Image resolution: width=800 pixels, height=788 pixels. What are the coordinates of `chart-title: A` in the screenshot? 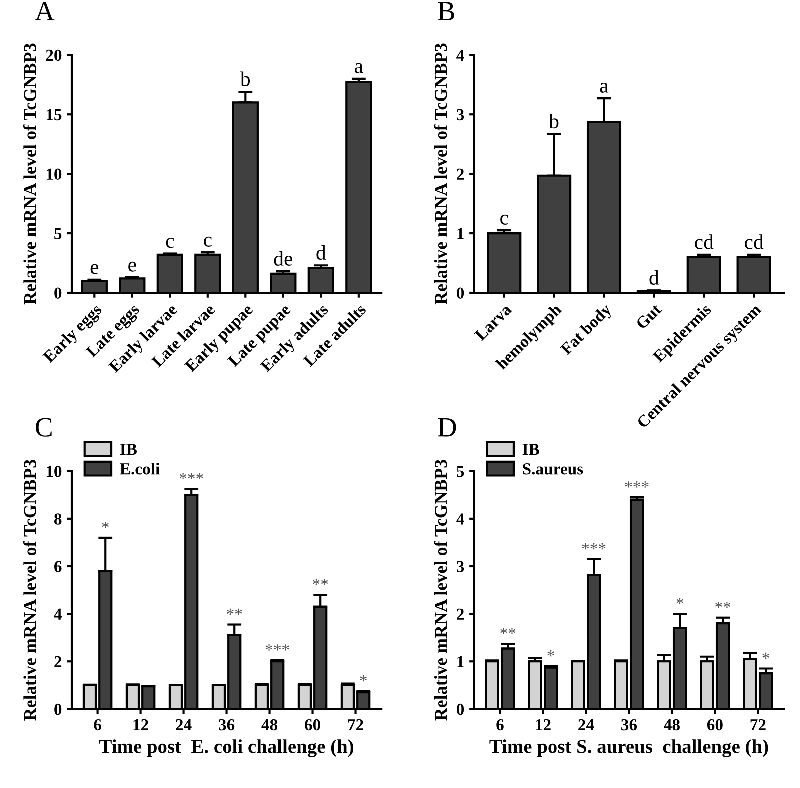 It's located at (45, 11).